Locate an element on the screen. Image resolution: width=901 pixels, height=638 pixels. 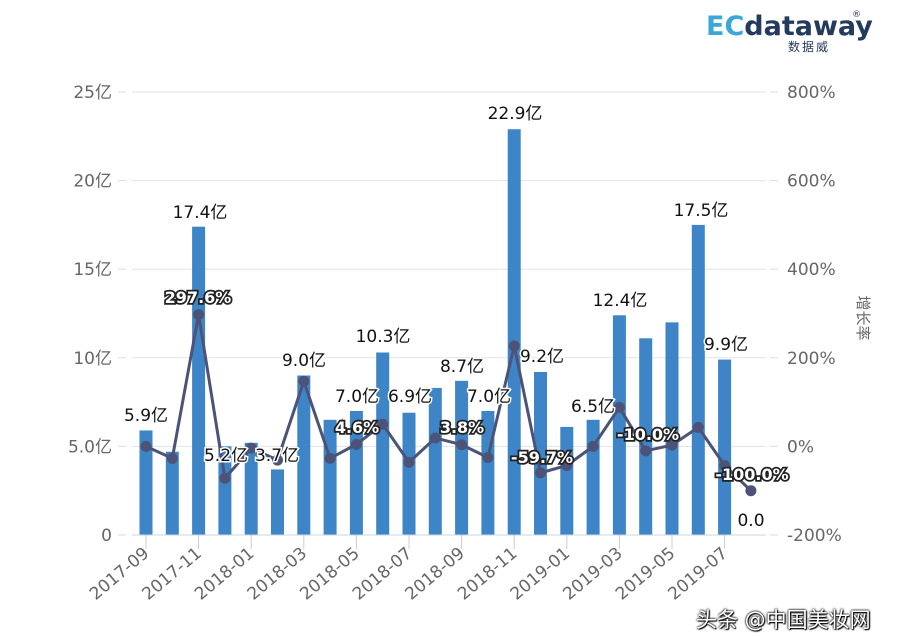
right-tick-label: 200% is located at coordinates (811, 359).